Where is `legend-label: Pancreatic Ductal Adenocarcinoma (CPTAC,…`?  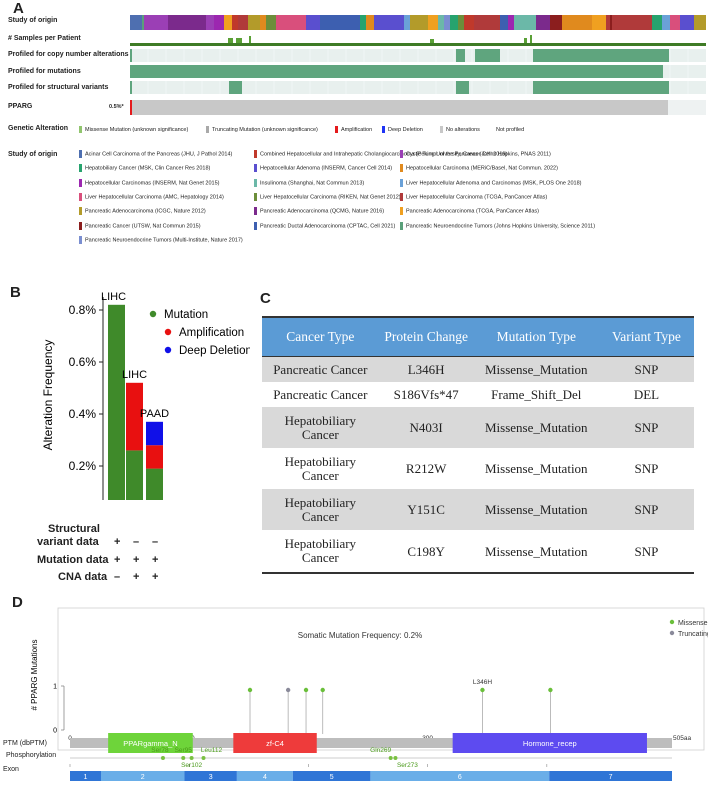
legend-label: Pancreatic Ductal Adenocarcinoma (CPTAC,… is located at coordinates (328, 225).